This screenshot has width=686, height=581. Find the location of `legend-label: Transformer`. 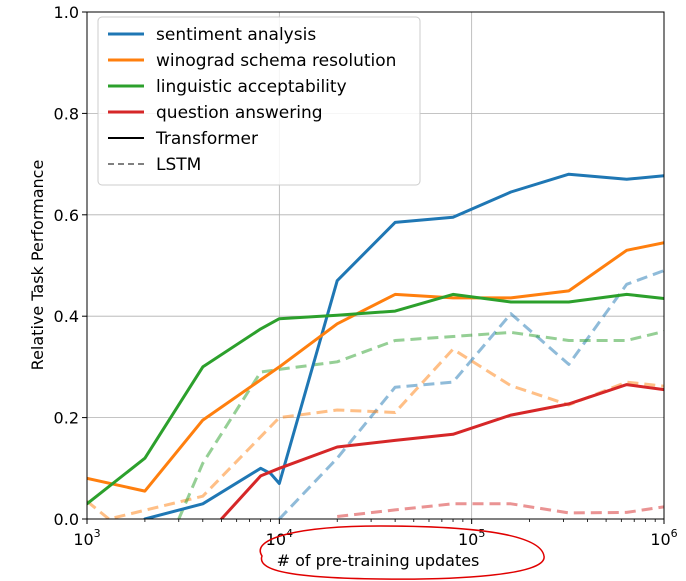

legend-label: Transformer is located at coordinates (206, 139).